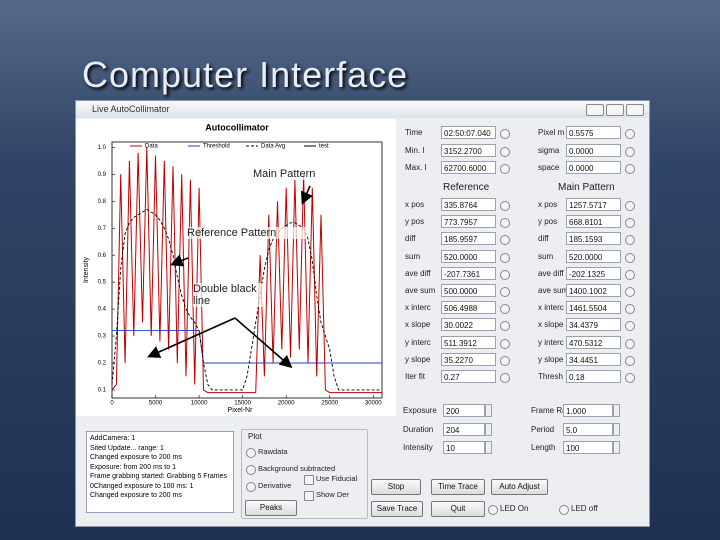 The width and height of the screenshot is (720, 540). What do you see at coordinates (458, 487) in the screenshot?
I see `button: Time Trace` at bounding box center [458, 487].